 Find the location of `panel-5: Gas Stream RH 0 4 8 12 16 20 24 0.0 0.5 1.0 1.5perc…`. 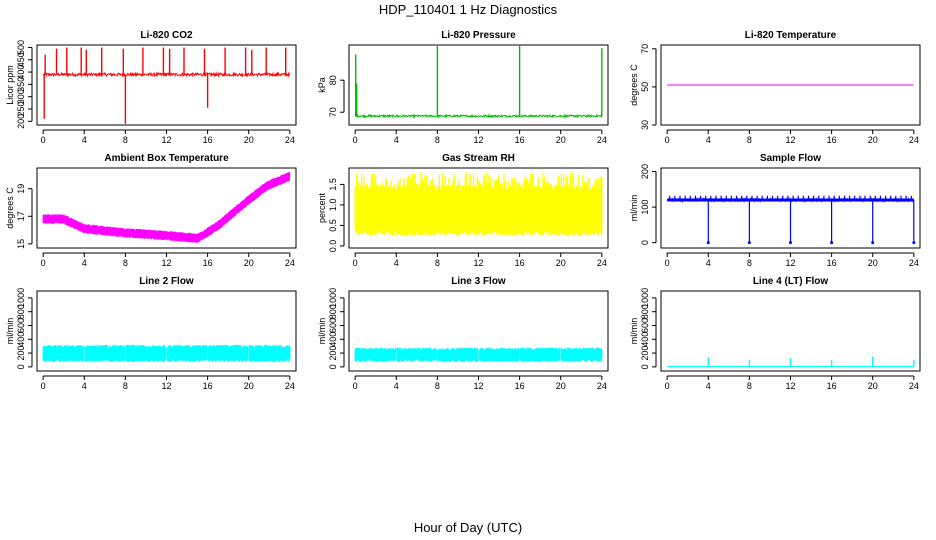

panel-5: Gas Stream RH 0 4 8 12 16 20 24 0.0 0.5 1.0 1.5perc… is located at coordinates (463, 210).